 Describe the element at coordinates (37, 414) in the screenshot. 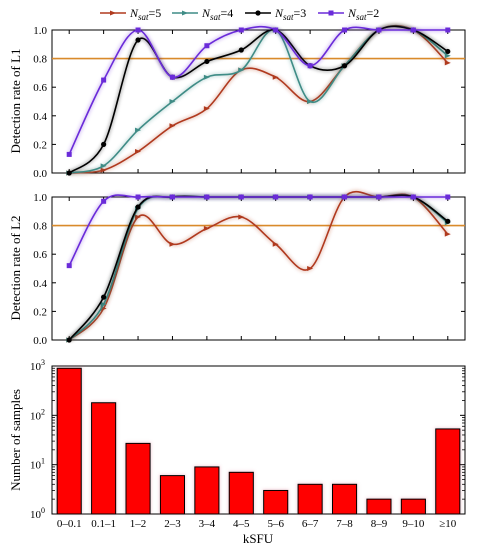

I see `y-tick-label: 10²` at that location.